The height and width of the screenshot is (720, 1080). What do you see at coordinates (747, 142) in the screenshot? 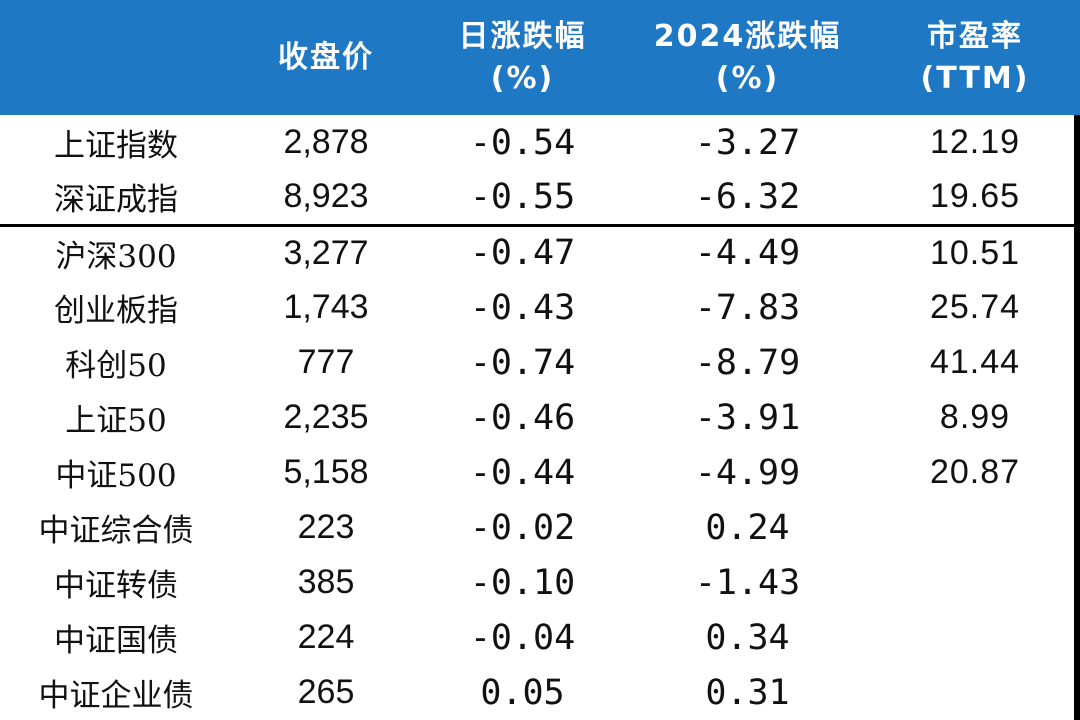
I see `ytd-change: -3.27` at bounding box center [747, 142].